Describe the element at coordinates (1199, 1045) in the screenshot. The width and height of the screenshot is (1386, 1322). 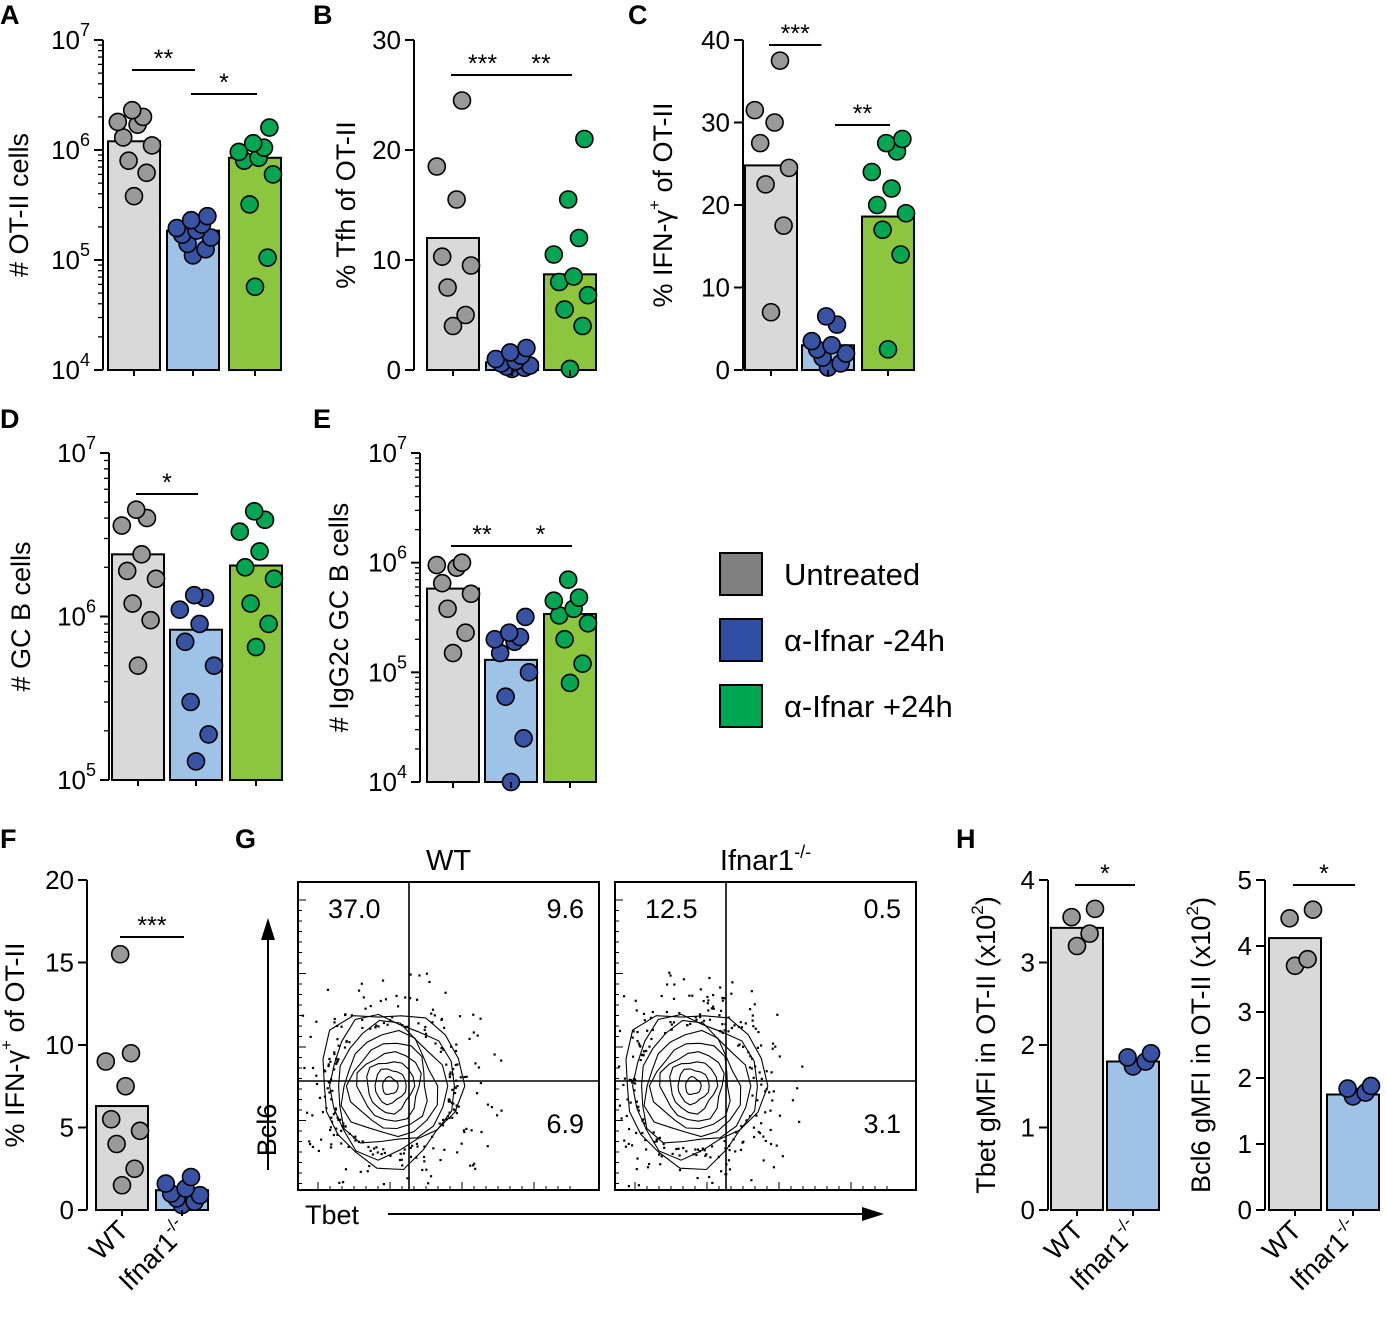
I see `y-axis-label: Bcl6 gMFI in OT-II (x102)` at that location.